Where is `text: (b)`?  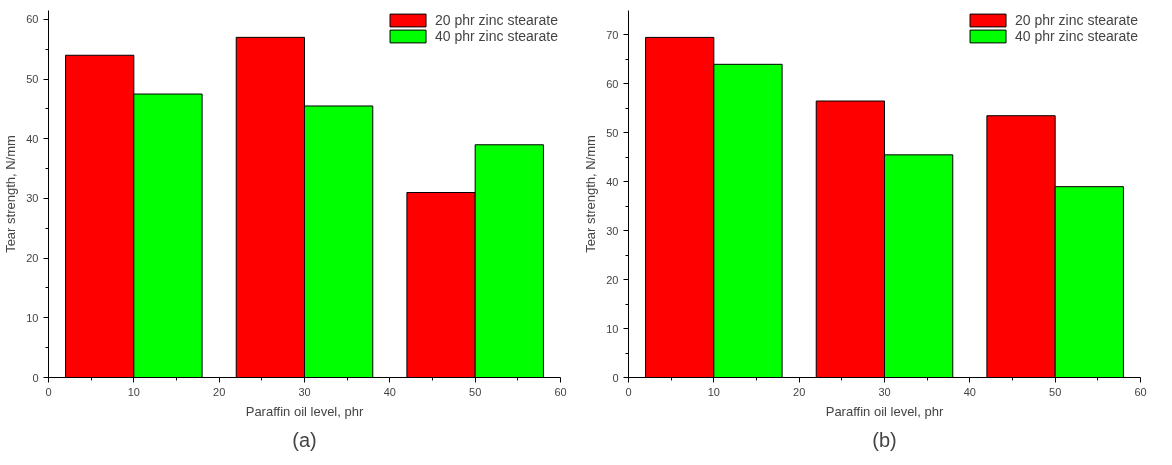 text: (b) is located at coordinates (884, 439).